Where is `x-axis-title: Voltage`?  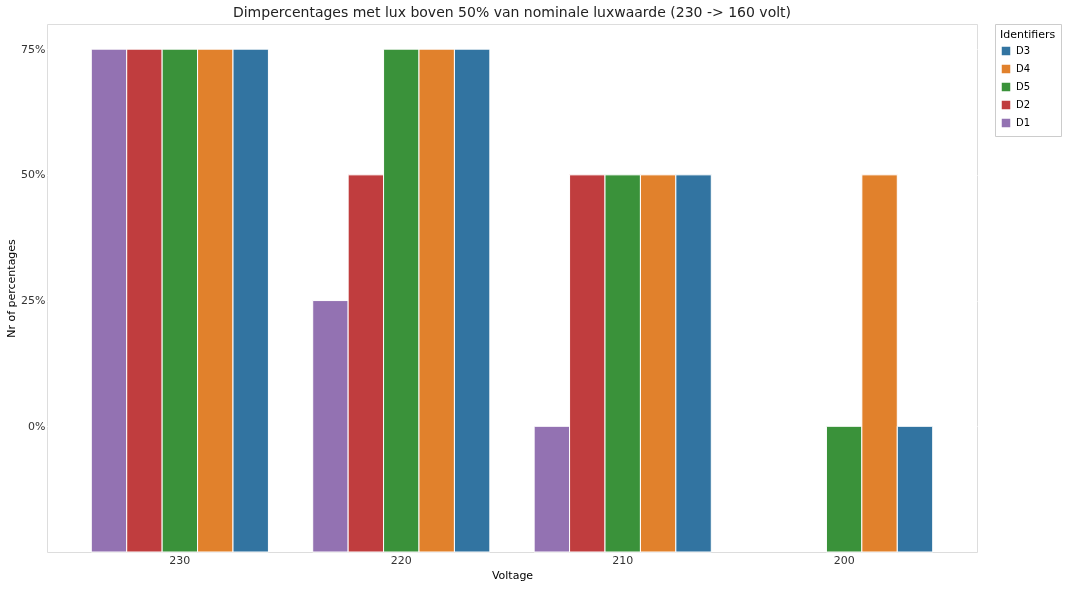
x-axis-title: Voltage is located at coordinates (512, 575).